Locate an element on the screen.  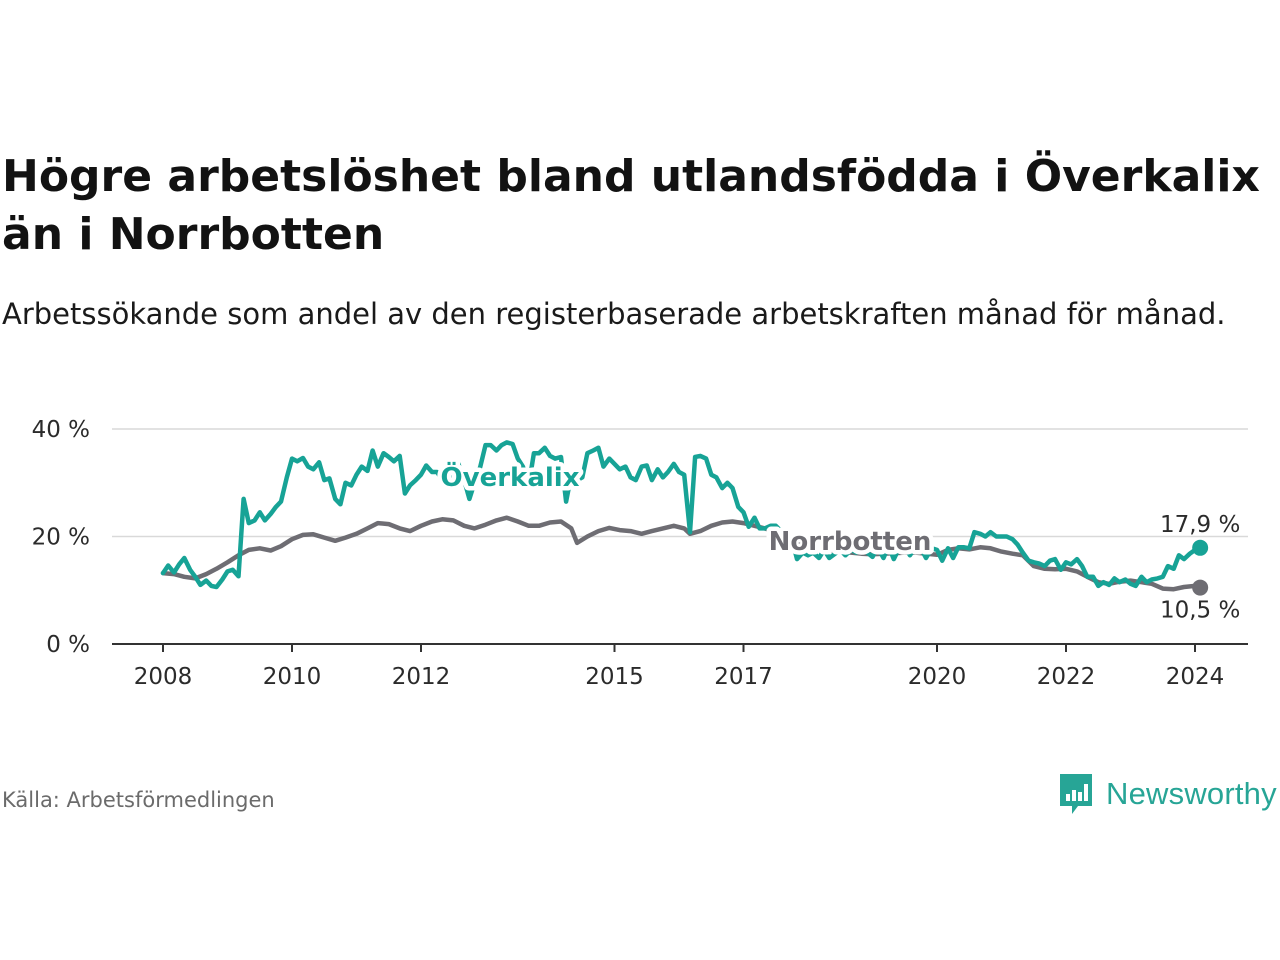
x-tick-label: 2017 is located at coordinates (743, 677).